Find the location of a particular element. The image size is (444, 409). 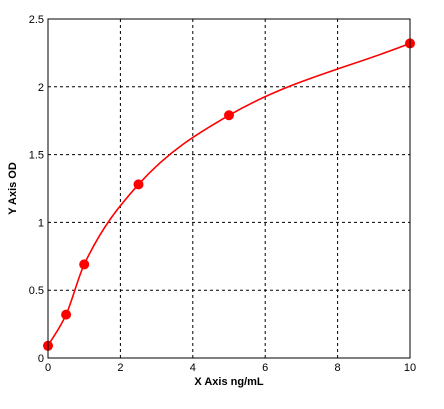

y-tick-label: 0.5 is located at coordinates (36, 291).